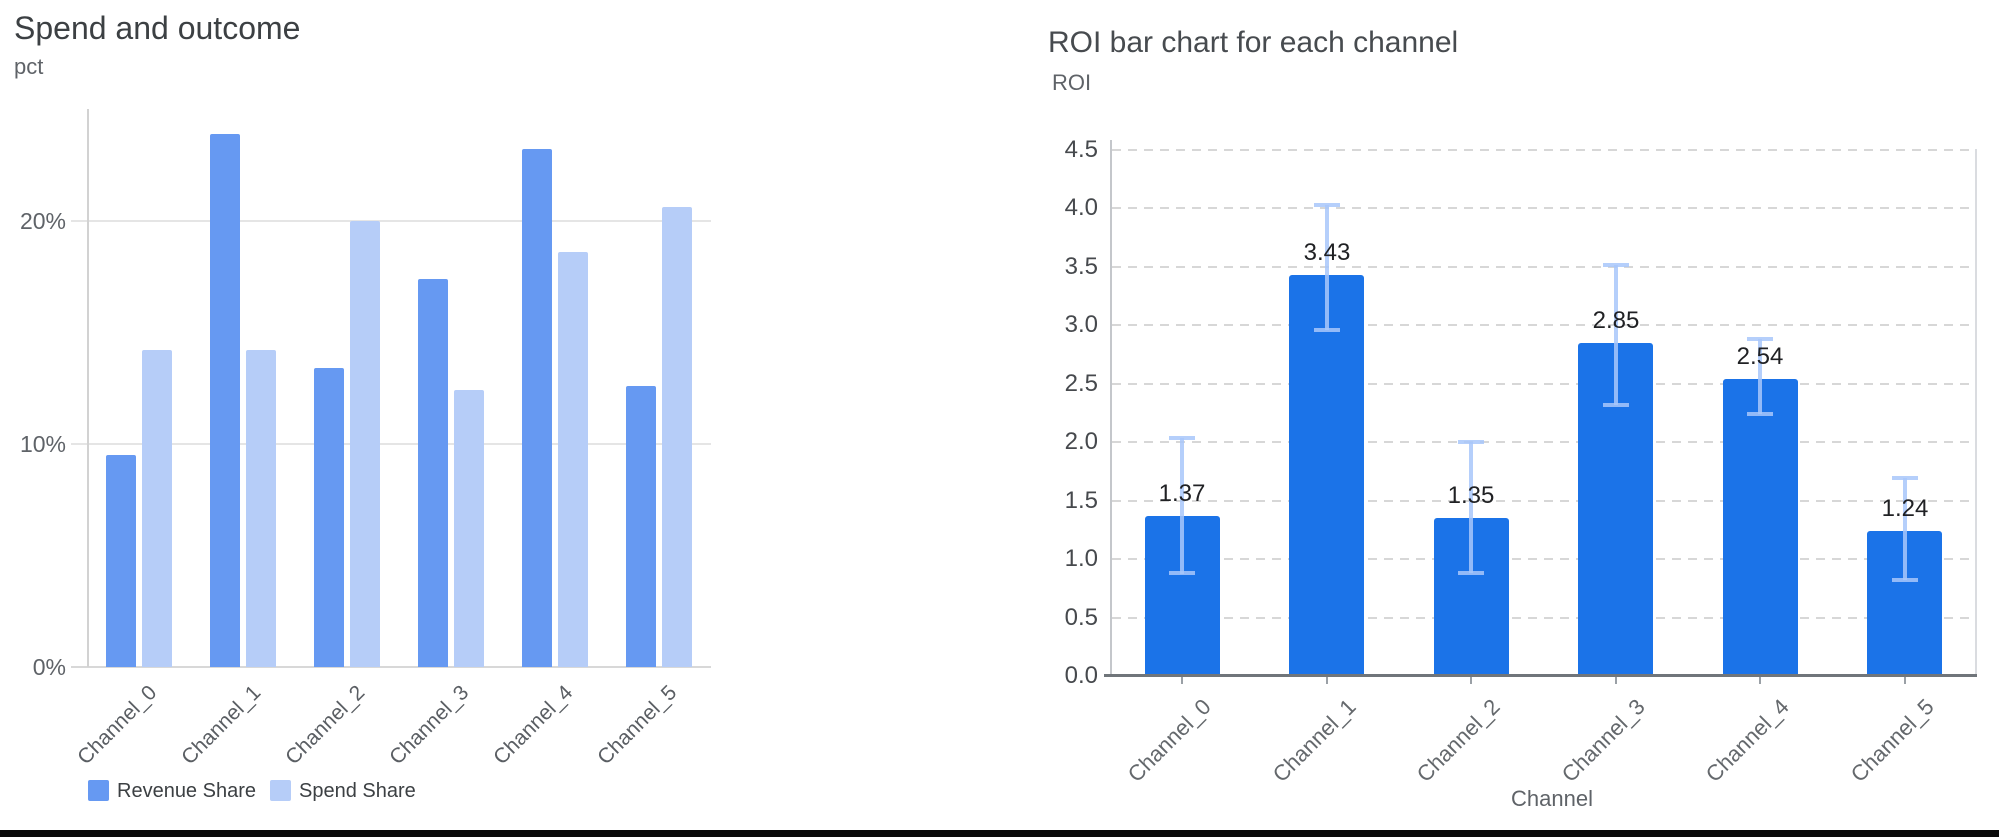 This screenshot has height=838, width=1999. I want to click on right-y-axis-line, so click(1111, 408).